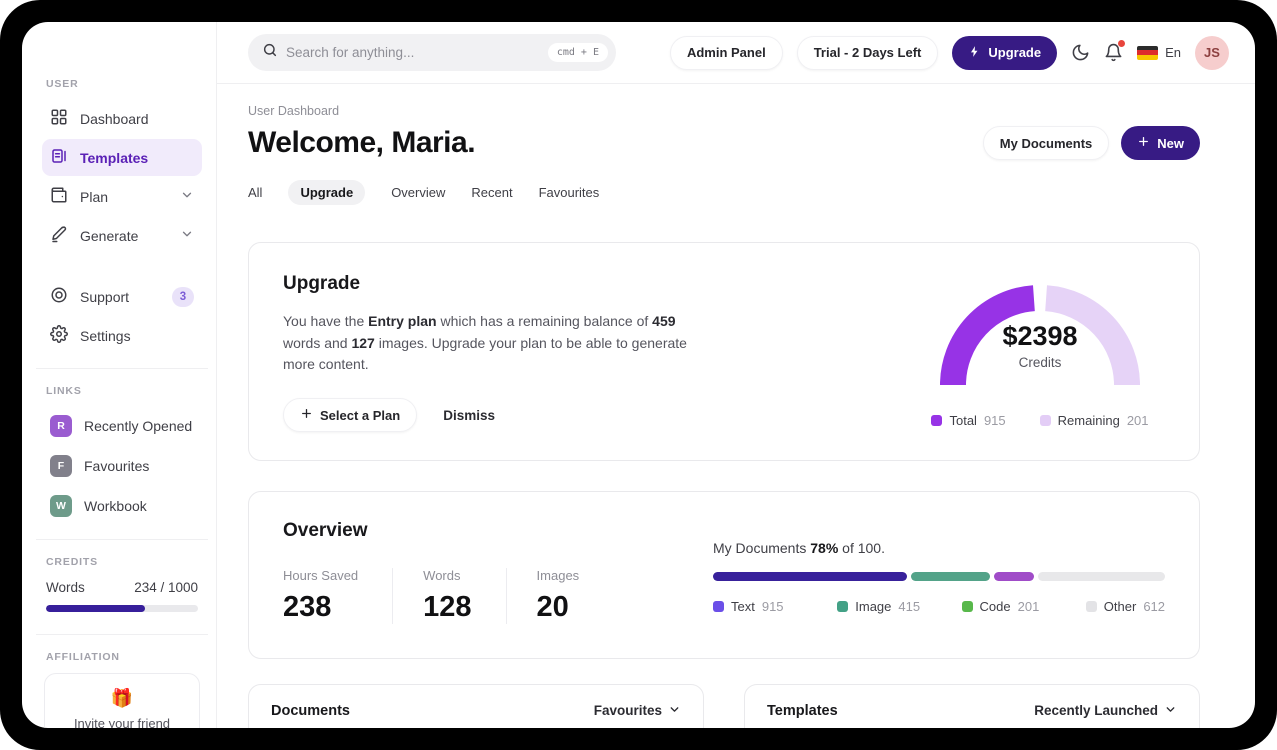 The height and width of the screenshot is (750, 1277). Describe the element at coordinates (413, 52) in the screenshot. I see `search-input` at that location.